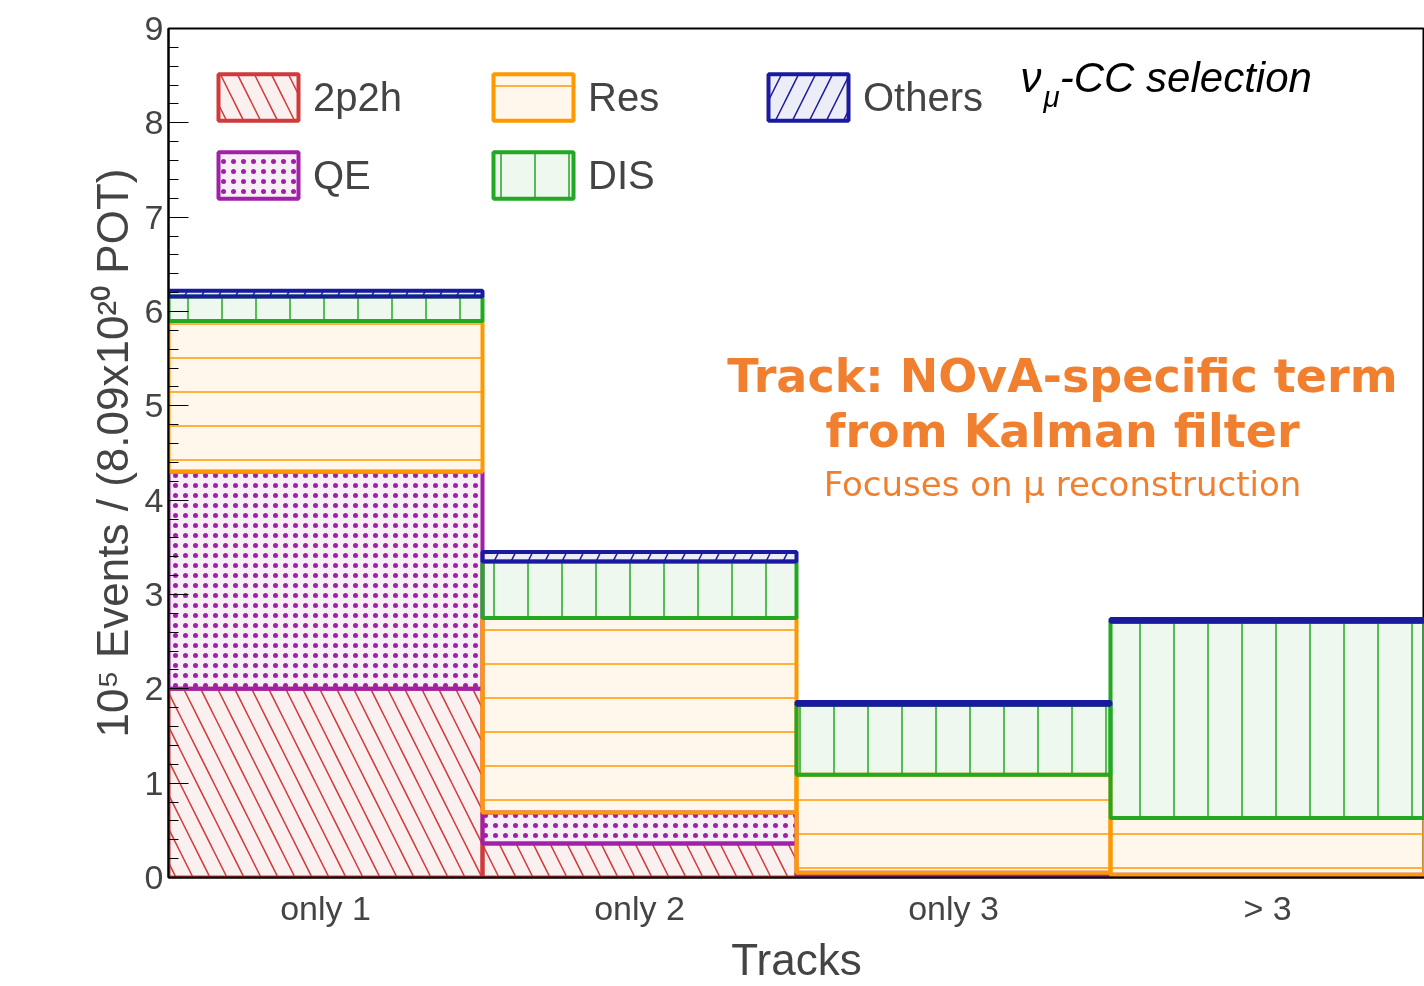 This screenshot has height=986, width=1424. I want to click on y-tick-label: 8, so click(154, 122).